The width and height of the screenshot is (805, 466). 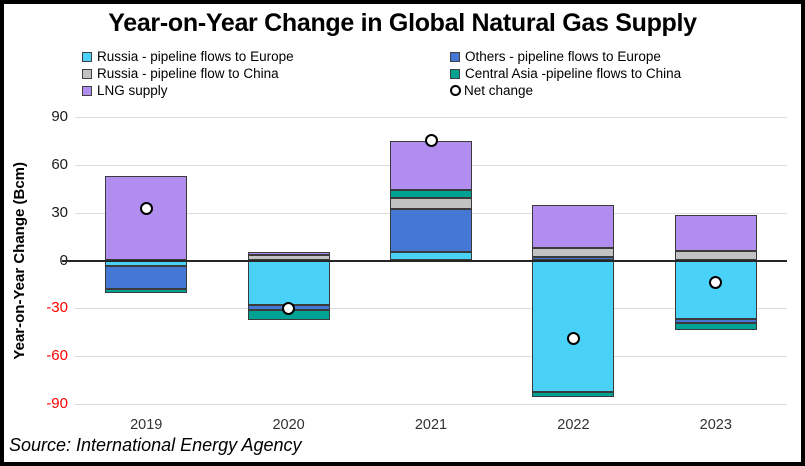 What do you see at coordinates (715, 425) in the screenshot?
I see `x-tick-label: 2023` at bounding box center [715, 425].